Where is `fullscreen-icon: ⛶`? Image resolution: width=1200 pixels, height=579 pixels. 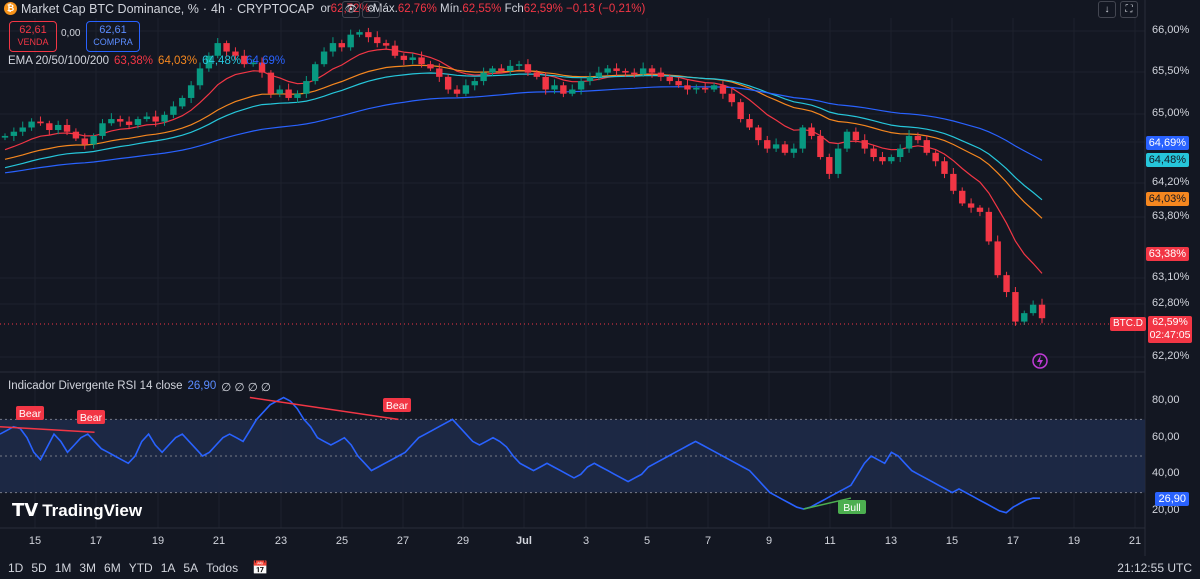
fullscreen-icon: ⛶ is located at coordinates (1129, 9).